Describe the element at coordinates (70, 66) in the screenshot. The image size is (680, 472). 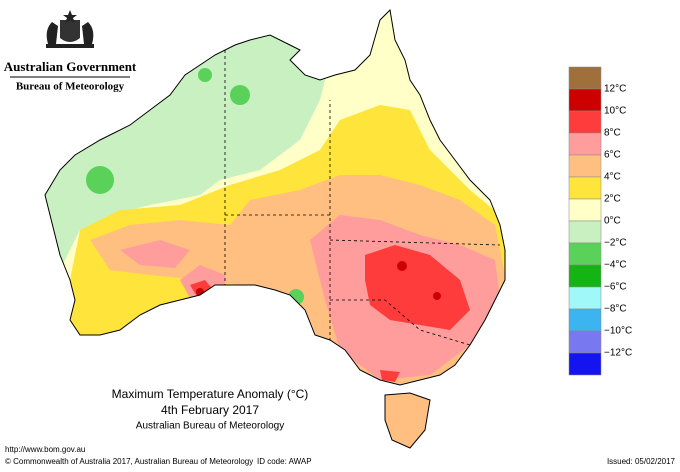
I see `government-name: Australian Government` at that location.